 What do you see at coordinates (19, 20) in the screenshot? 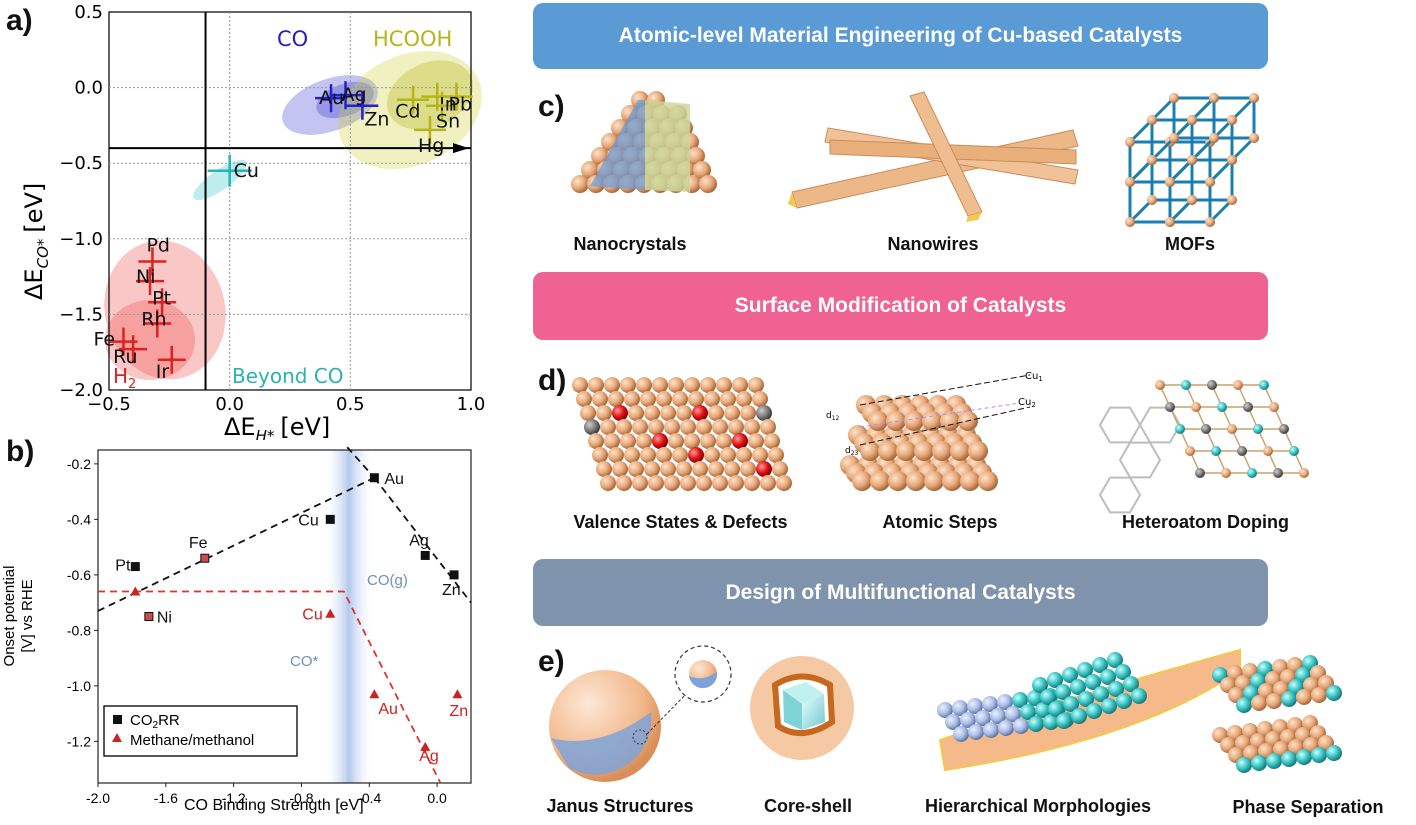
I see `panel-label-a: a)` at bounding box center [19, 20].